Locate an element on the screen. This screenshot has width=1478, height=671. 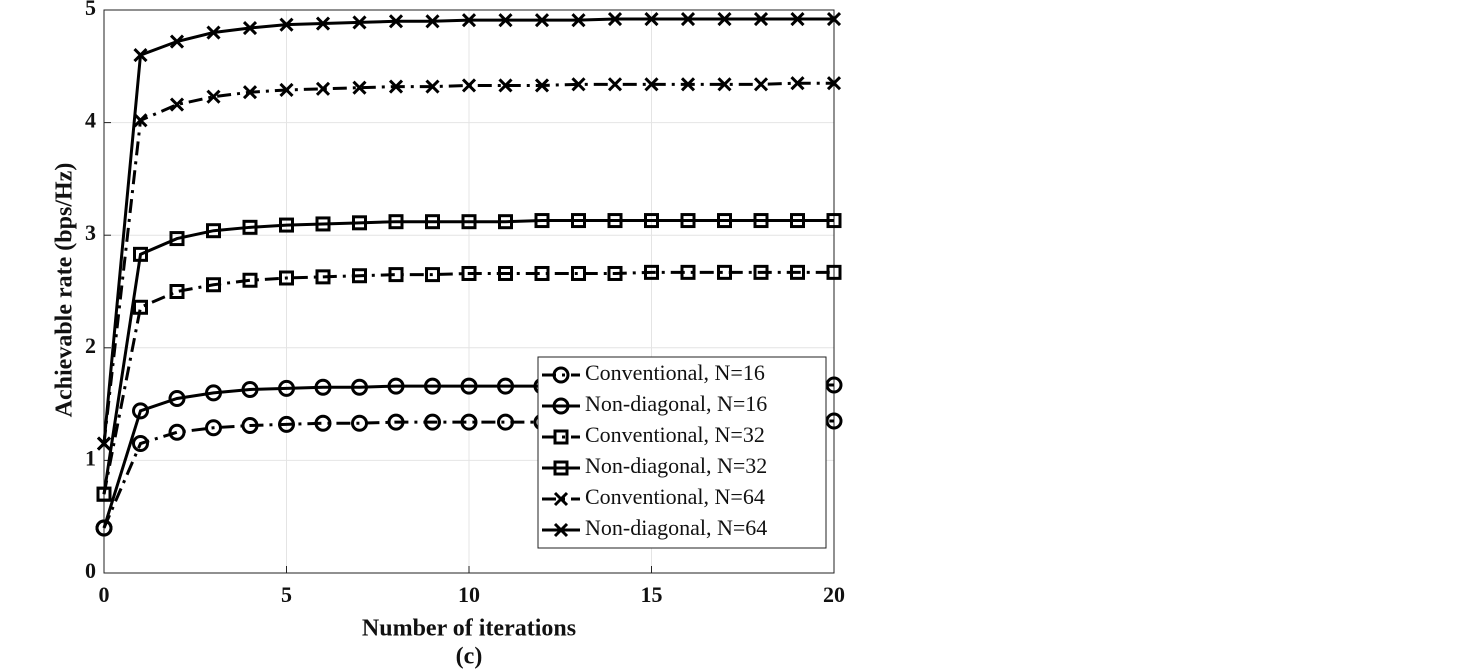
caption: (c) is located at coordinates (469, 657).